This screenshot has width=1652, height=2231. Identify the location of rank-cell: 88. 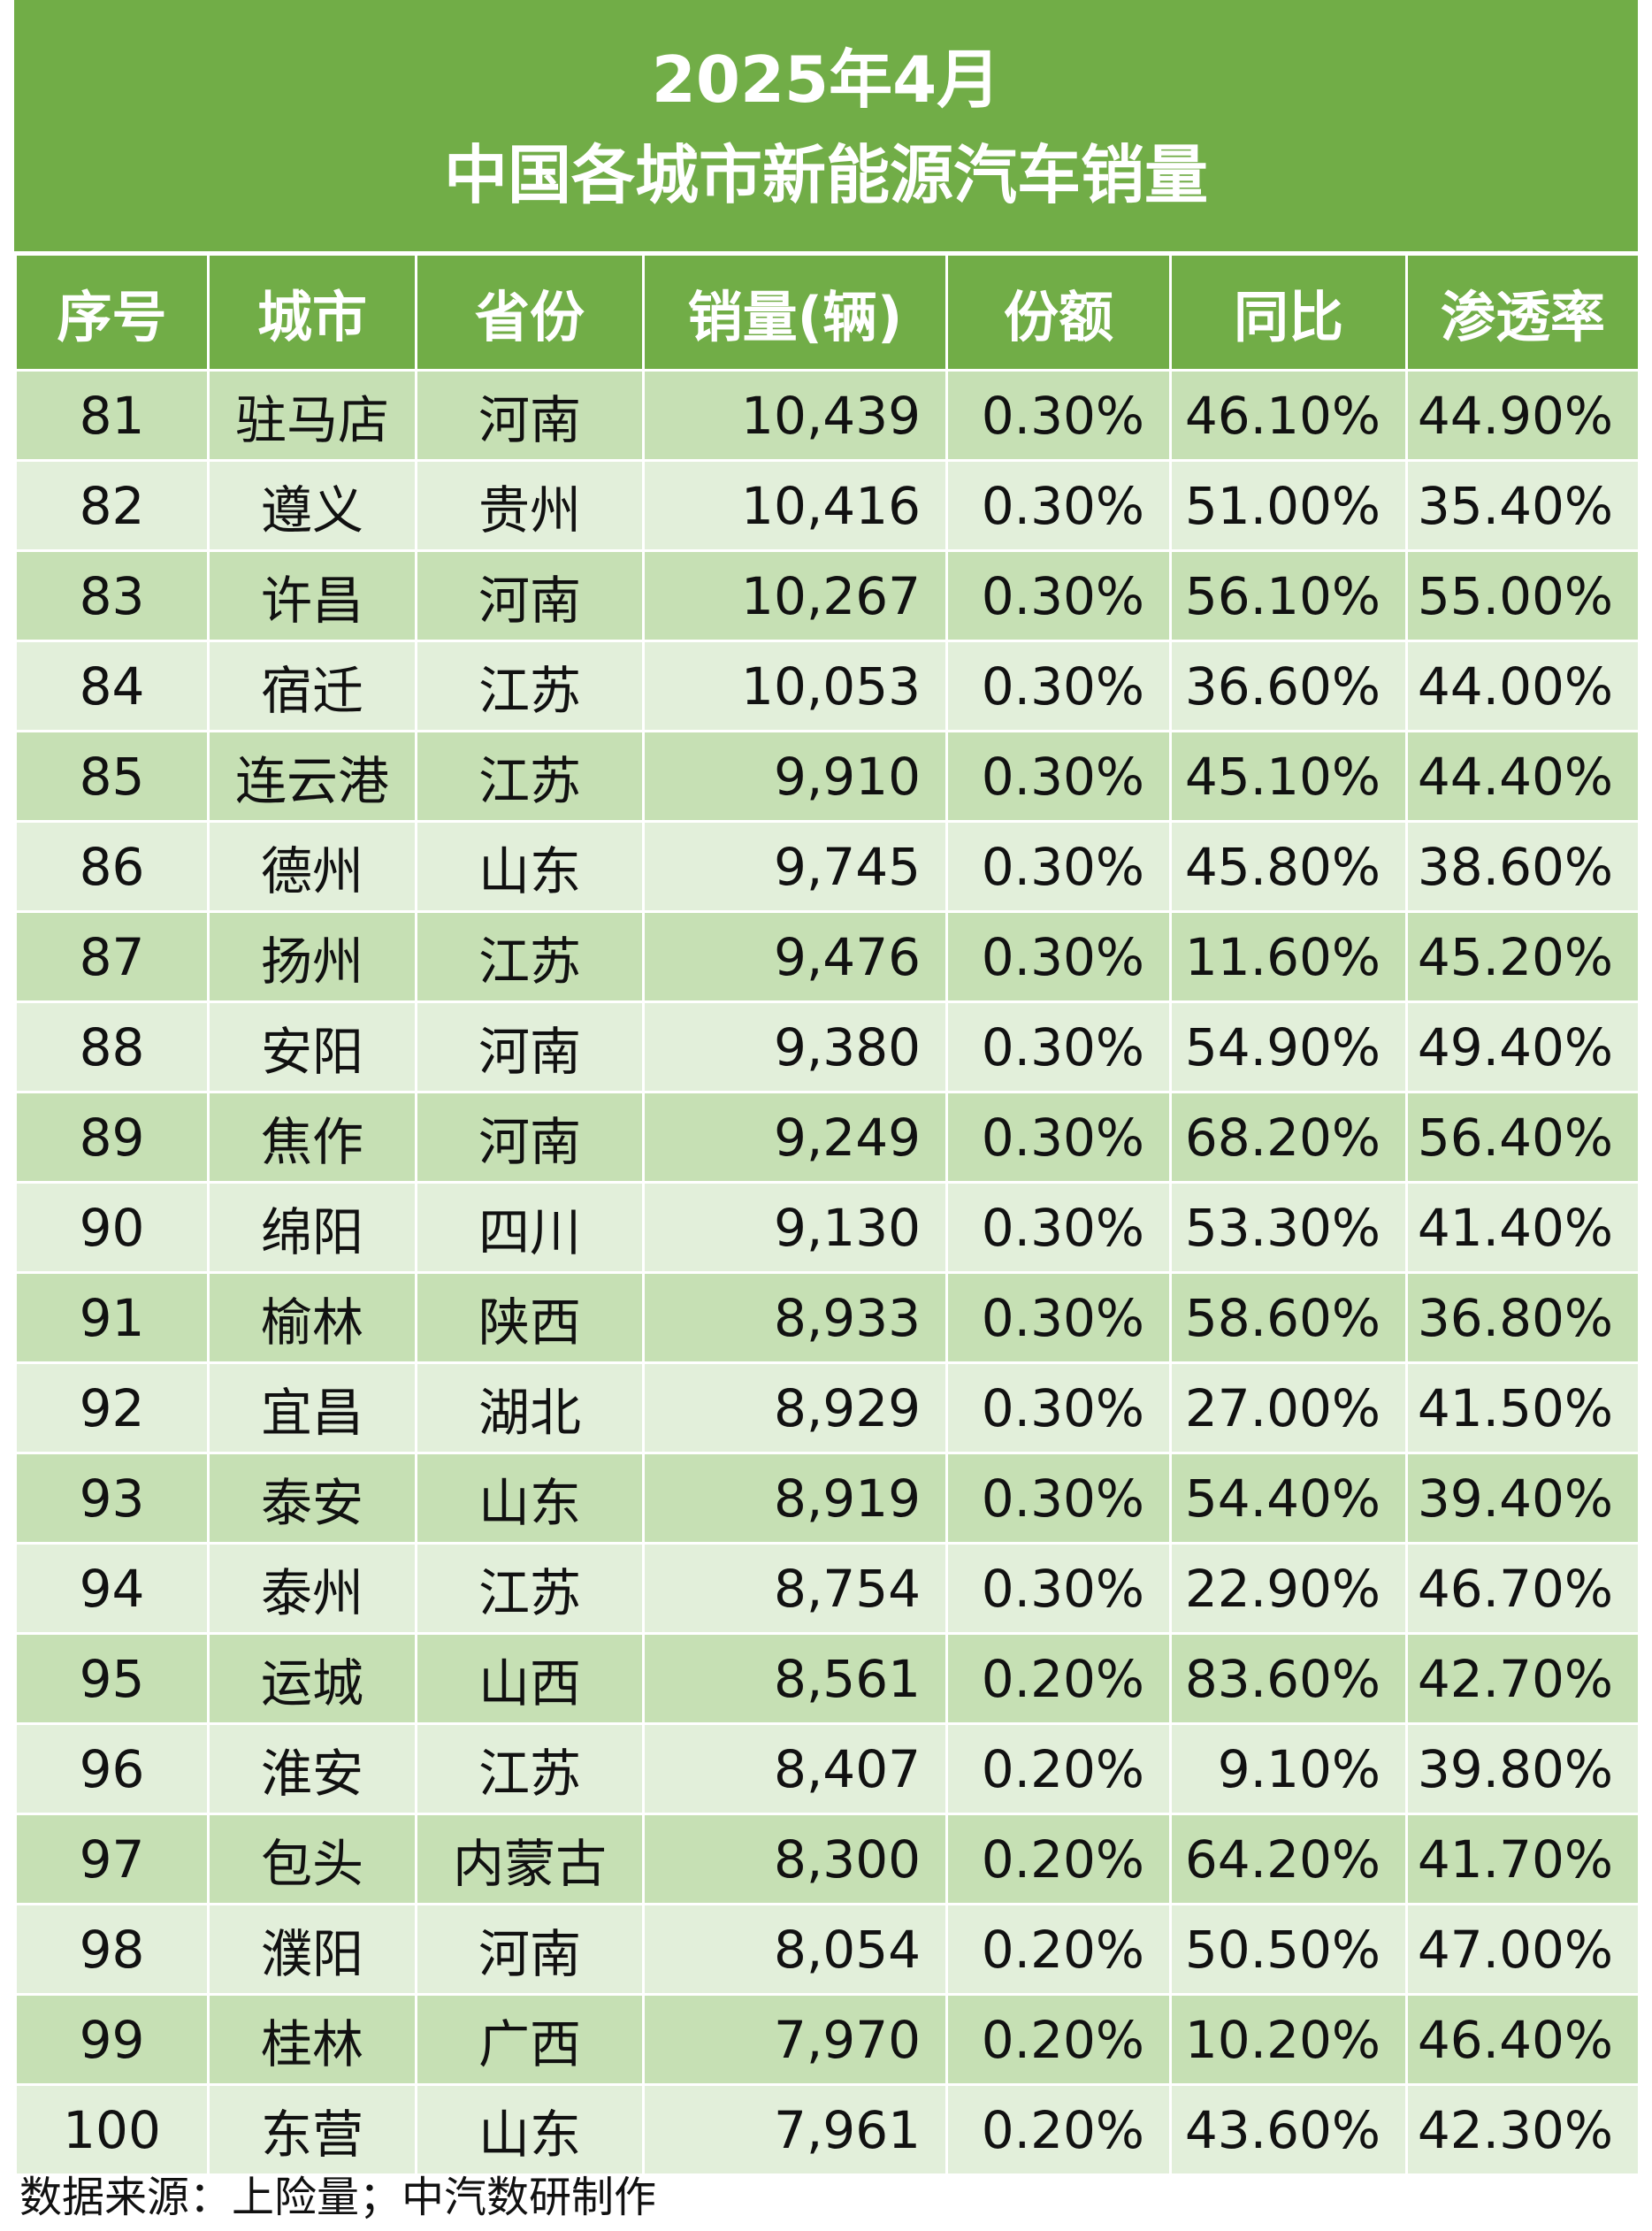
(112, 1046).